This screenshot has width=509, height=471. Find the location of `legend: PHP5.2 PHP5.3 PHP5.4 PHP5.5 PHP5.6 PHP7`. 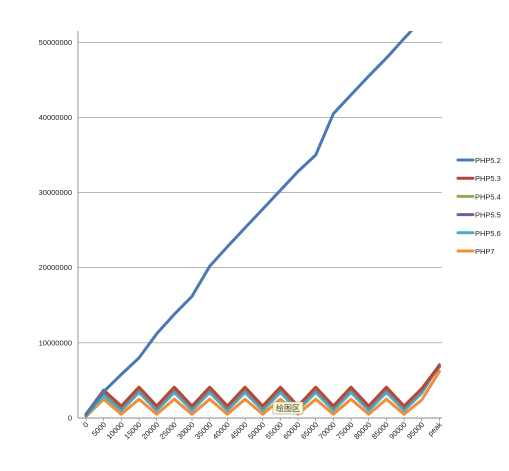

legend: PHP5.2 PHP5.3 PHP5.4 PHP5.5 PHP5.6 PHP7 is located at coordinates (478, 206).